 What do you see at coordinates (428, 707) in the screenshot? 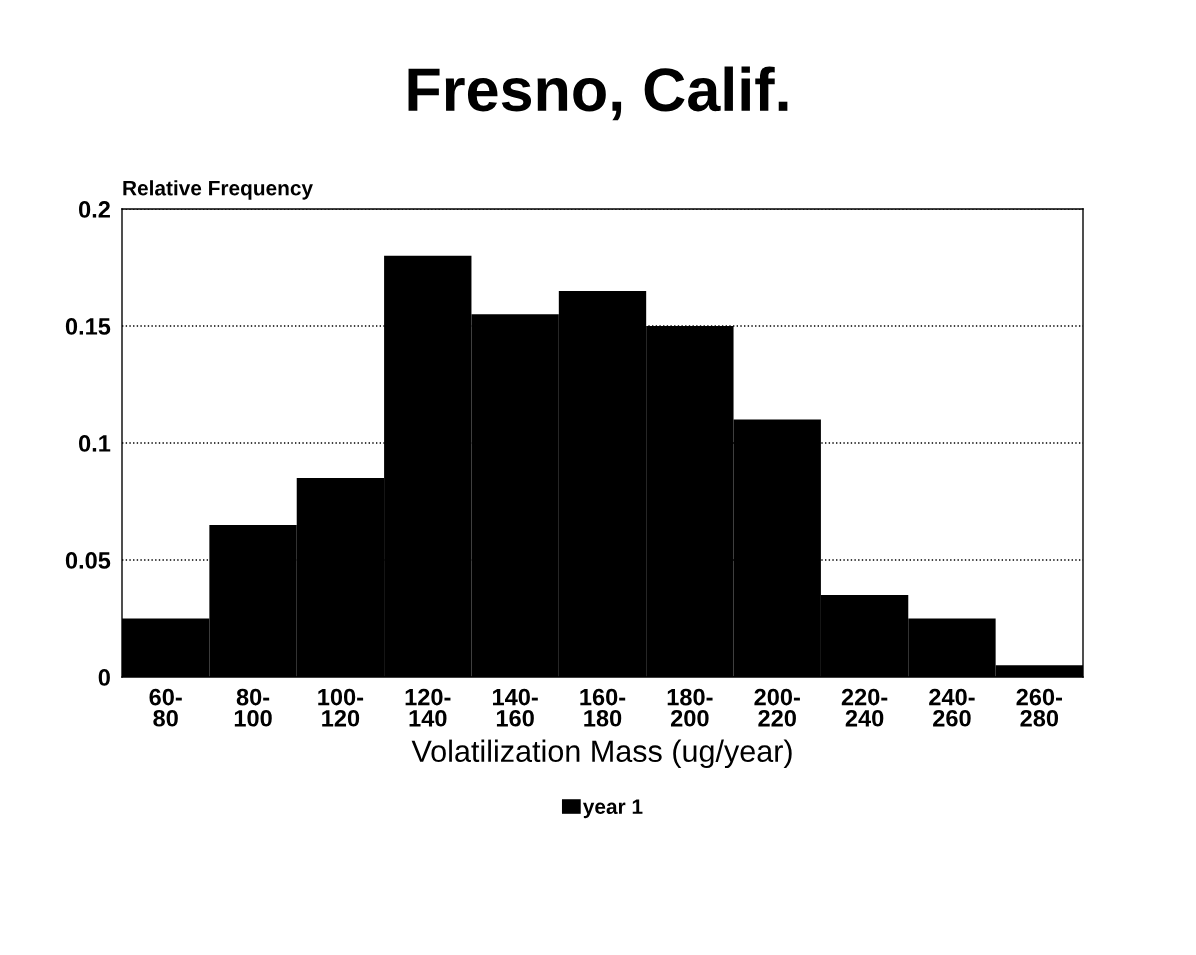
I see `x-tick-label: 120- 140` at bounding box center [428, 707].